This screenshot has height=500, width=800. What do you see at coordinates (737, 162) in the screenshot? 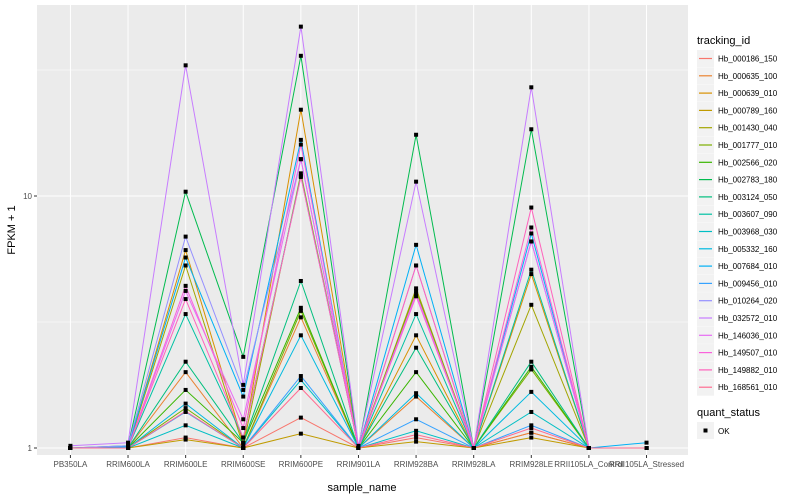
I see `legend-item: Hb_002566_020` at bounding box center [737, 162].